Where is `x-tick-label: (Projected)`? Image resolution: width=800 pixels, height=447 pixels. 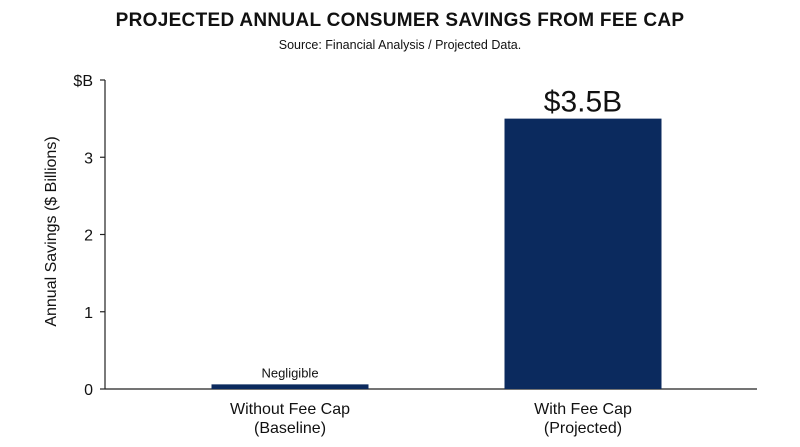
x-tick-label: (Projected) is located at coordinates (583, 428).